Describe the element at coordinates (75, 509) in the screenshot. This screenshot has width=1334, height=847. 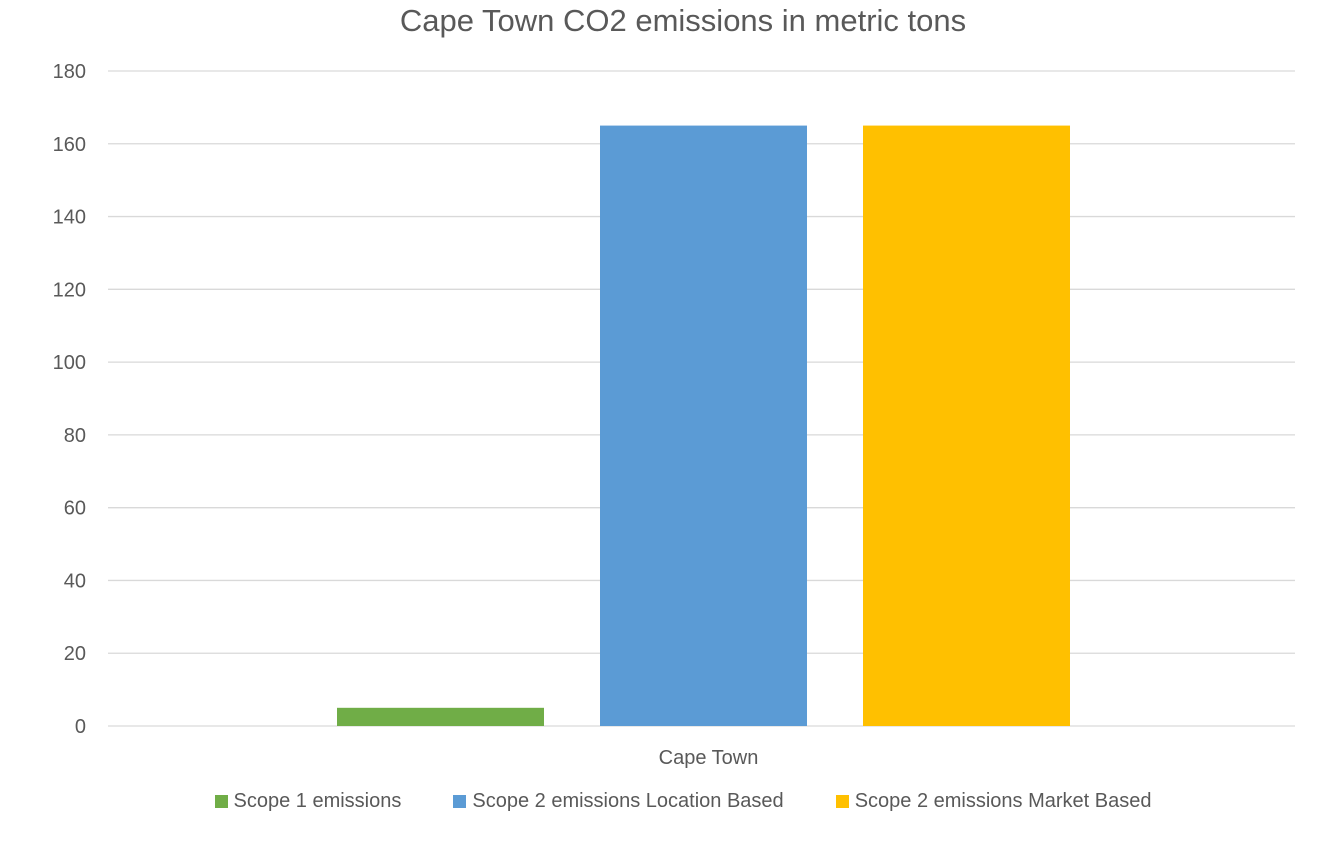
I see `y-tick-label: 60` at that location.